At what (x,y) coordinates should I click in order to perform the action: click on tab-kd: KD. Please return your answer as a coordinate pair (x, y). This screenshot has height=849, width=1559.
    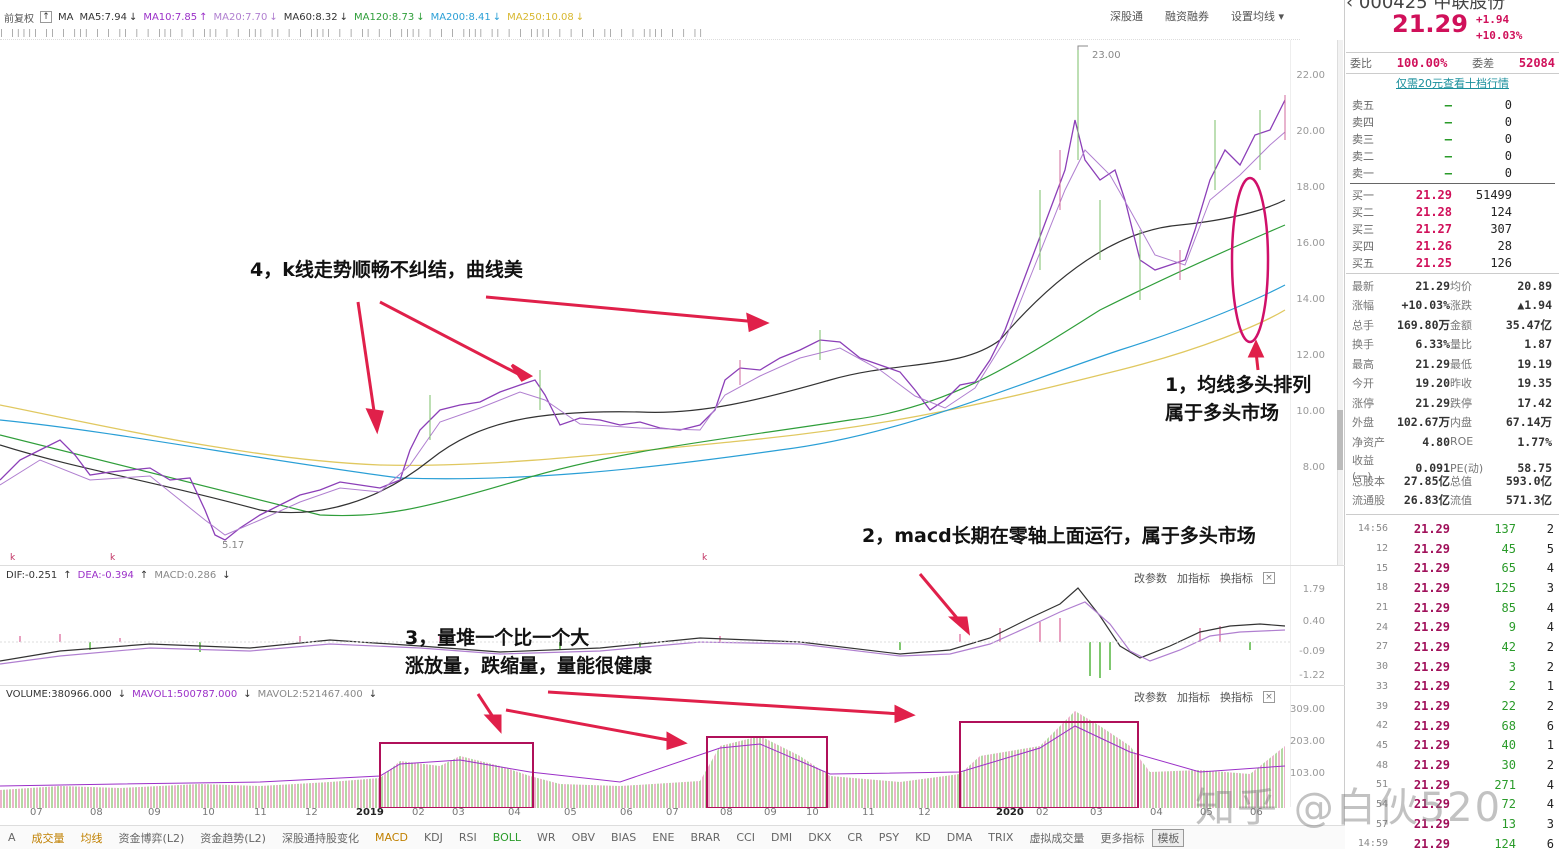
    Looking at the image, I should click on (923, 837).